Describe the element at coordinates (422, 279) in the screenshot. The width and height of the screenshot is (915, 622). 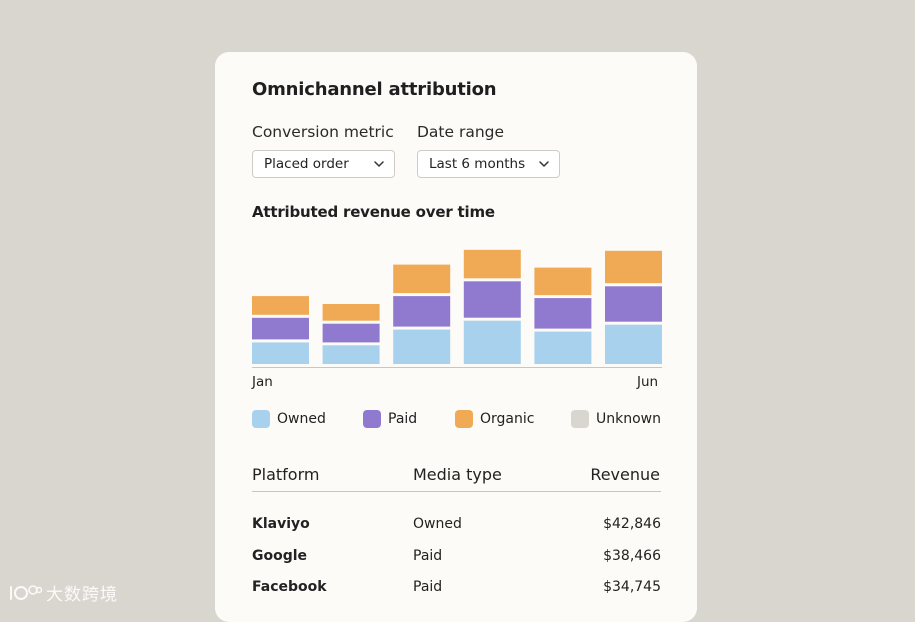
I see `bar-organic-mar` at that location.